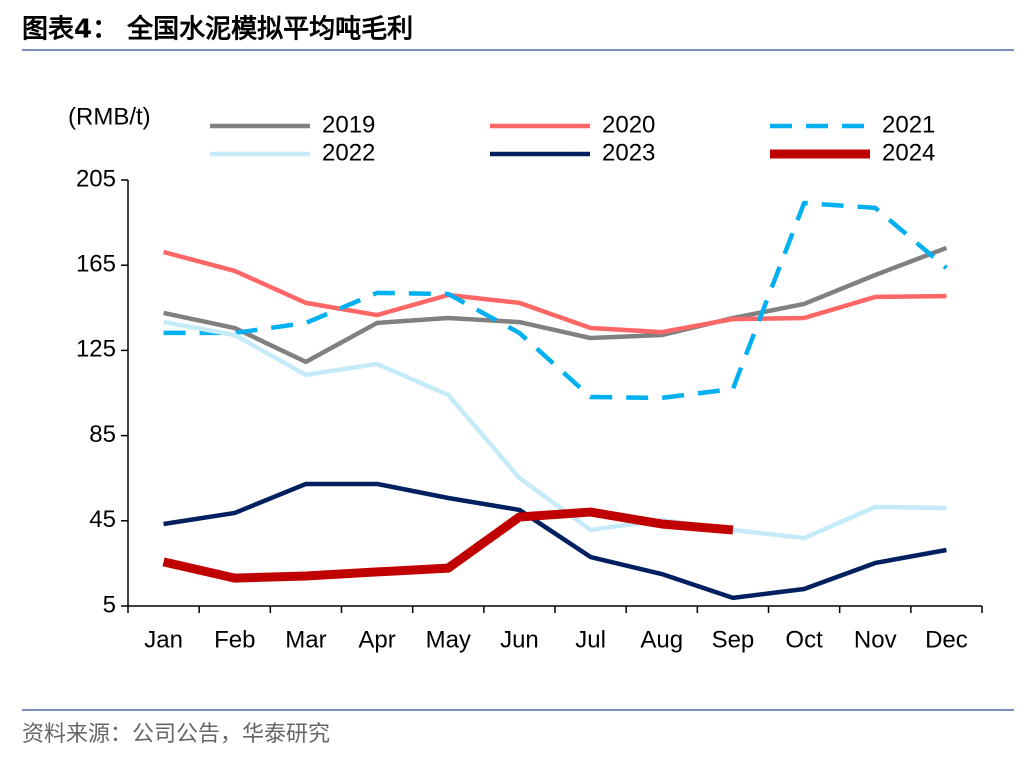 The height and width of the screenshot is (764, 1036). What do you see at coordinates (96, 264) in the screenshot?
I see `y-tick-label: 165` at bounding box center [96, 264].